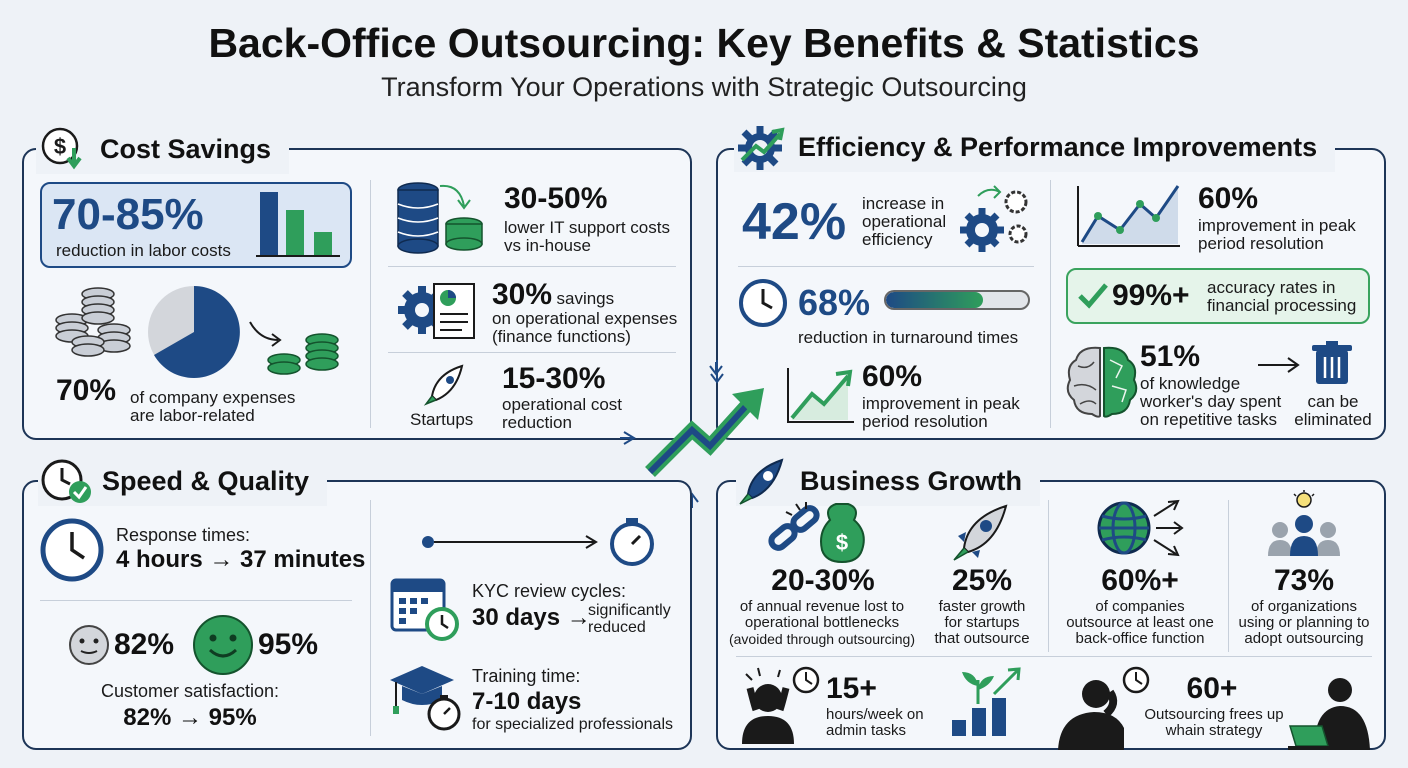  What do you see at coordinates (763, 303) in the screenshot?
I see `clock-icon` at bounding box center [763, 303].